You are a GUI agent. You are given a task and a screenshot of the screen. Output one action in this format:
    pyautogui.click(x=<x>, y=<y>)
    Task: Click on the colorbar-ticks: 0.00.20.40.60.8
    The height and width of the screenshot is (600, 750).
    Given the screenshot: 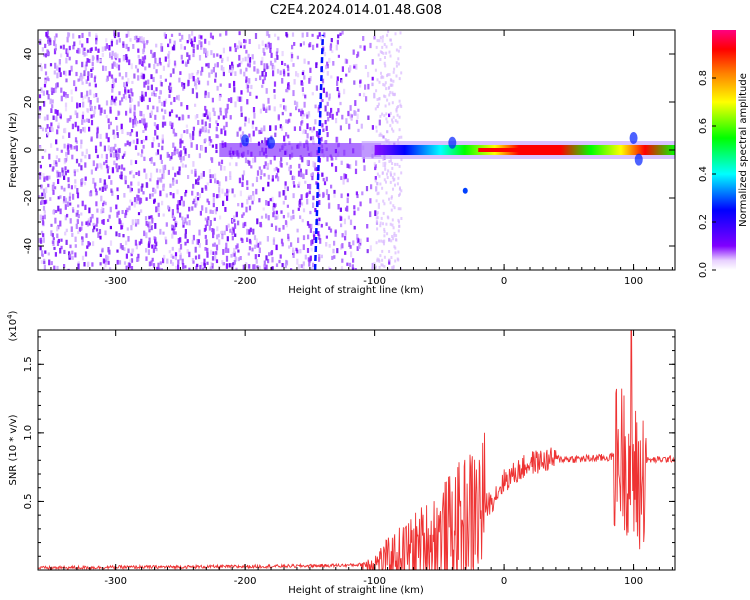 What is the action you would take?
    pyautogui.click(x=707, y=174)
    